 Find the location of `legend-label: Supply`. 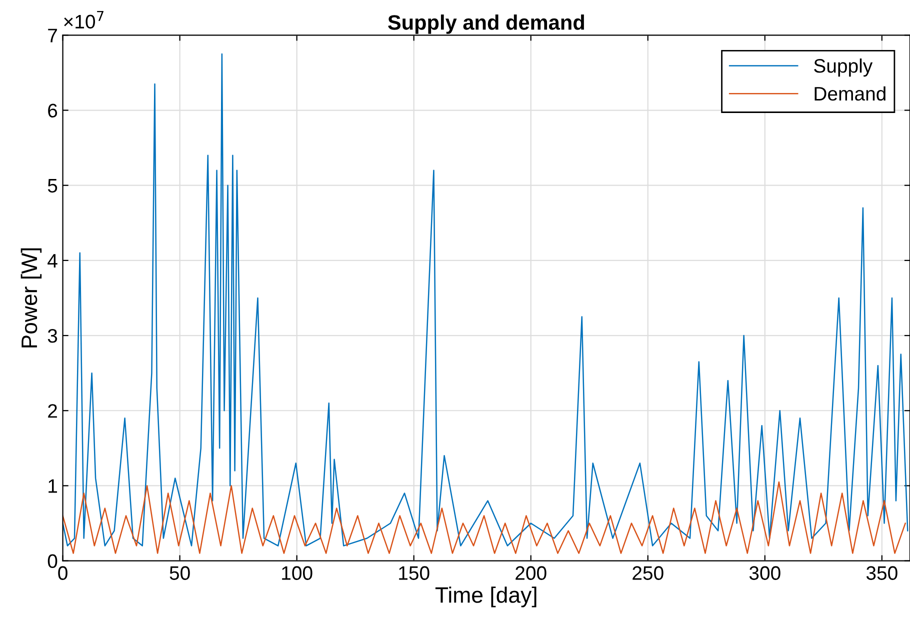

legend-label: Supply is located at coordinates (843, 67).